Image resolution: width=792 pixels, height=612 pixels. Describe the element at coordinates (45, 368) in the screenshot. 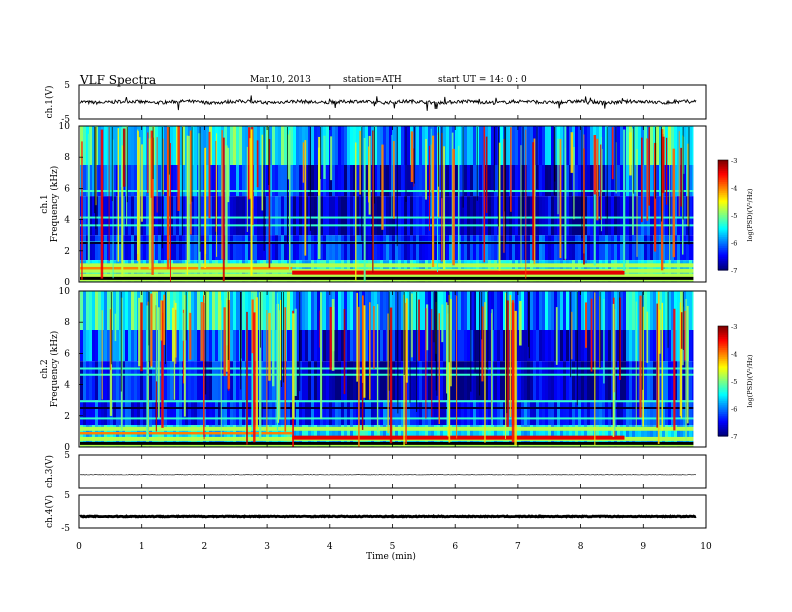

I see `ch2-axis-label: ch.2` at that location.